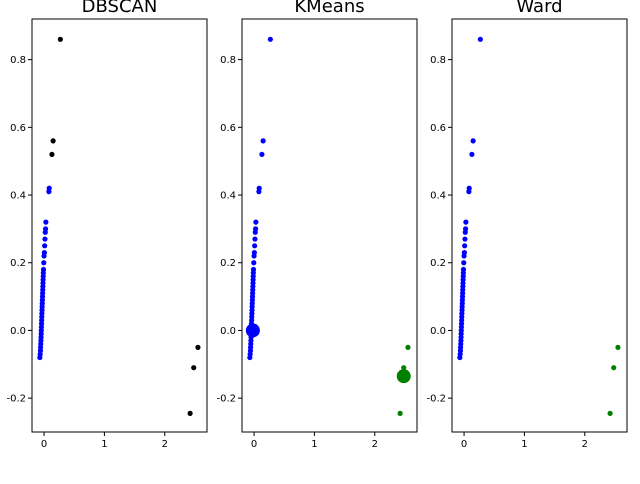  What do you see at coordinates (329, 8) in the screenshot?
I see `panel-title: KMeans` at bounding box center [329, 8].